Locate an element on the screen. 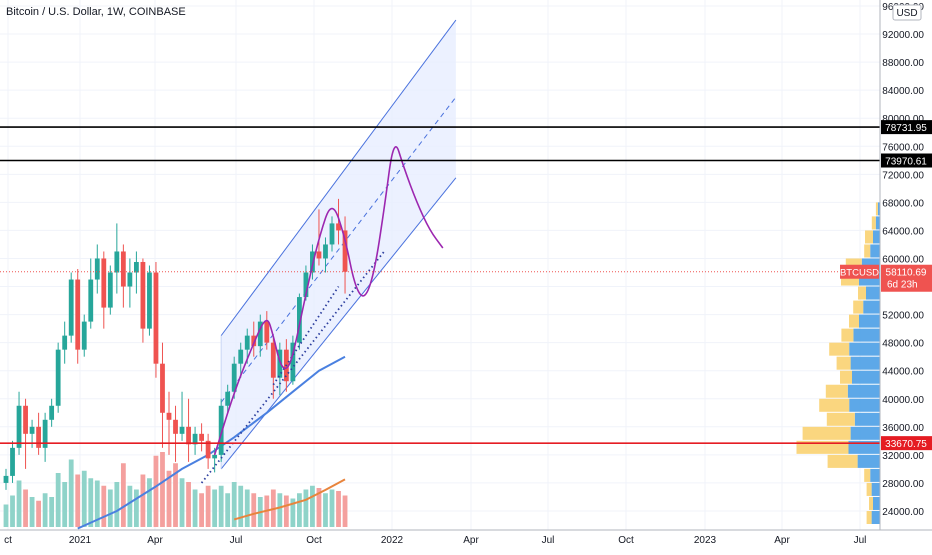 The width and height of the screenshot is (932, 555). price-line-label: 73970.61 is located at coordinates (906, 162).